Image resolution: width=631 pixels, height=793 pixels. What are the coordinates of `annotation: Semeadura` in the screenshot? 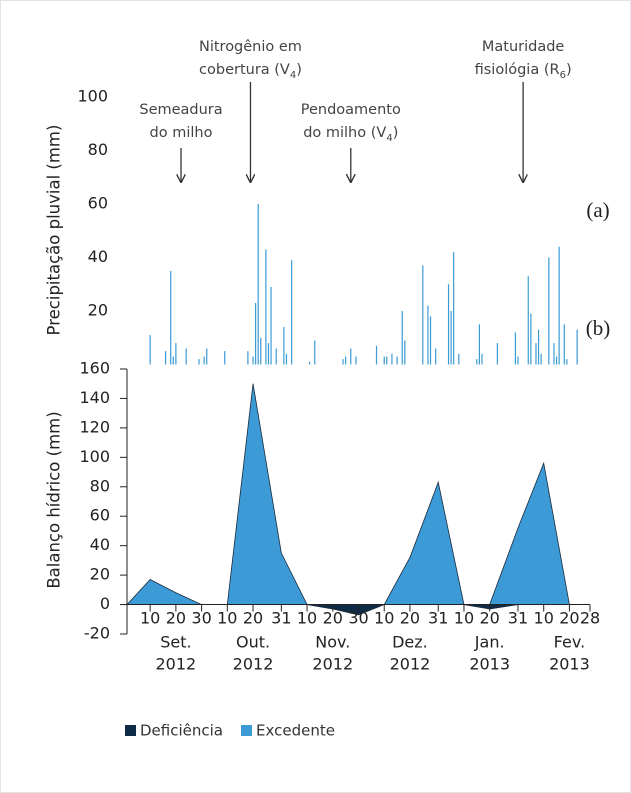 It's located at (180, 110).